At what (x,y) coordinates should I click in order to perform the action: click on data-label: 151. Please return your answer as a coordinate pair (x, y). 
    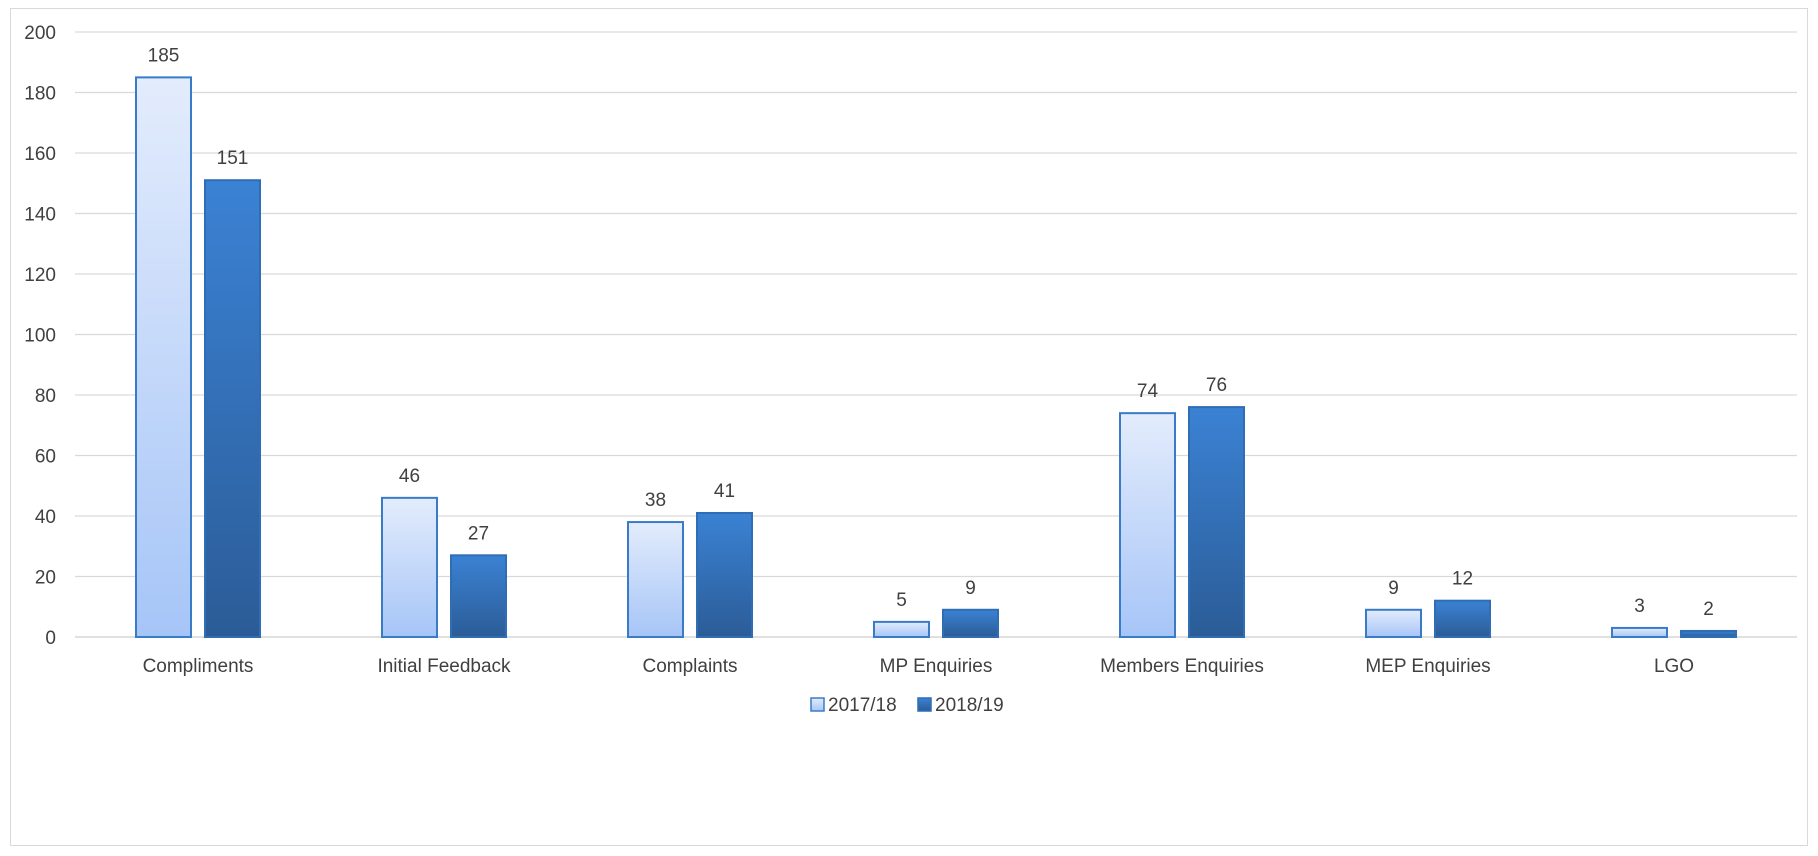
    Looking at the image, I should click on (233, 158).